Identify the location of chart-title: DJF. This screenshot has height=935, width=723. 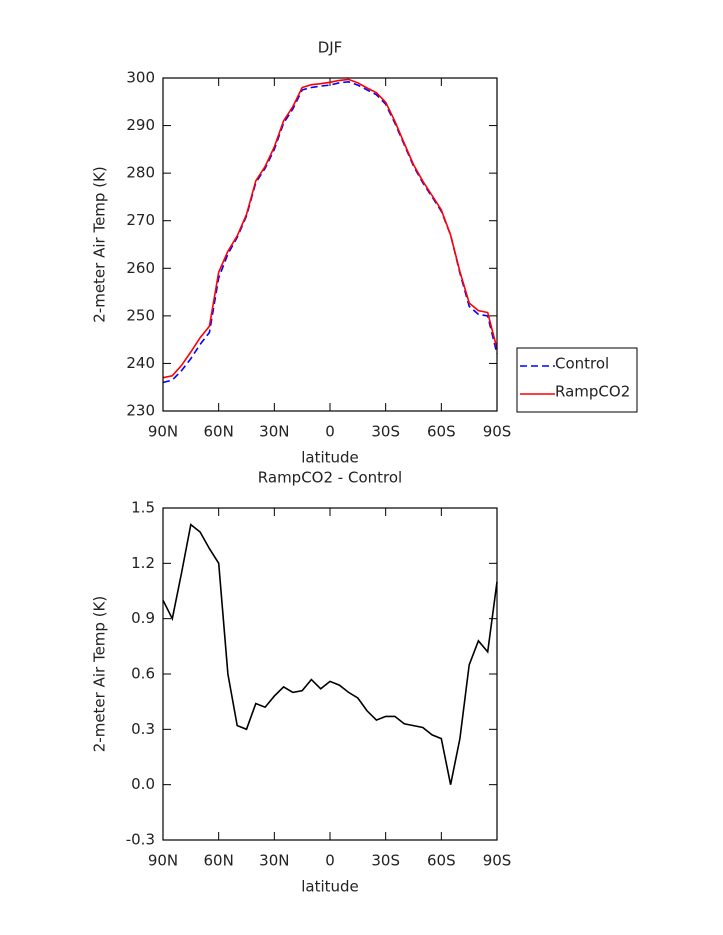
(330, 48).